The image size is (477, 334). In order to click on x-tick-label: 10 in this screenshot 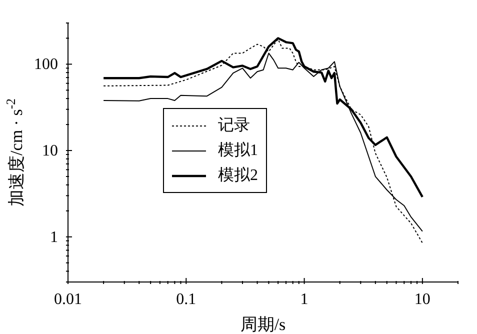, I will do `click(422, 299)`.